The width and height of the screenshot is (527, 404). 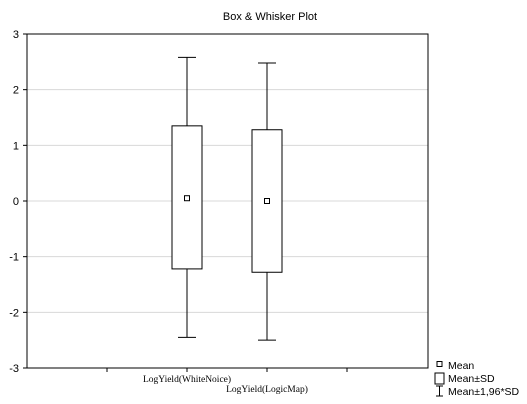 I want to click on y-axis: 3 2 1 0 -1 -2 -3, so click(x=18, y=202).